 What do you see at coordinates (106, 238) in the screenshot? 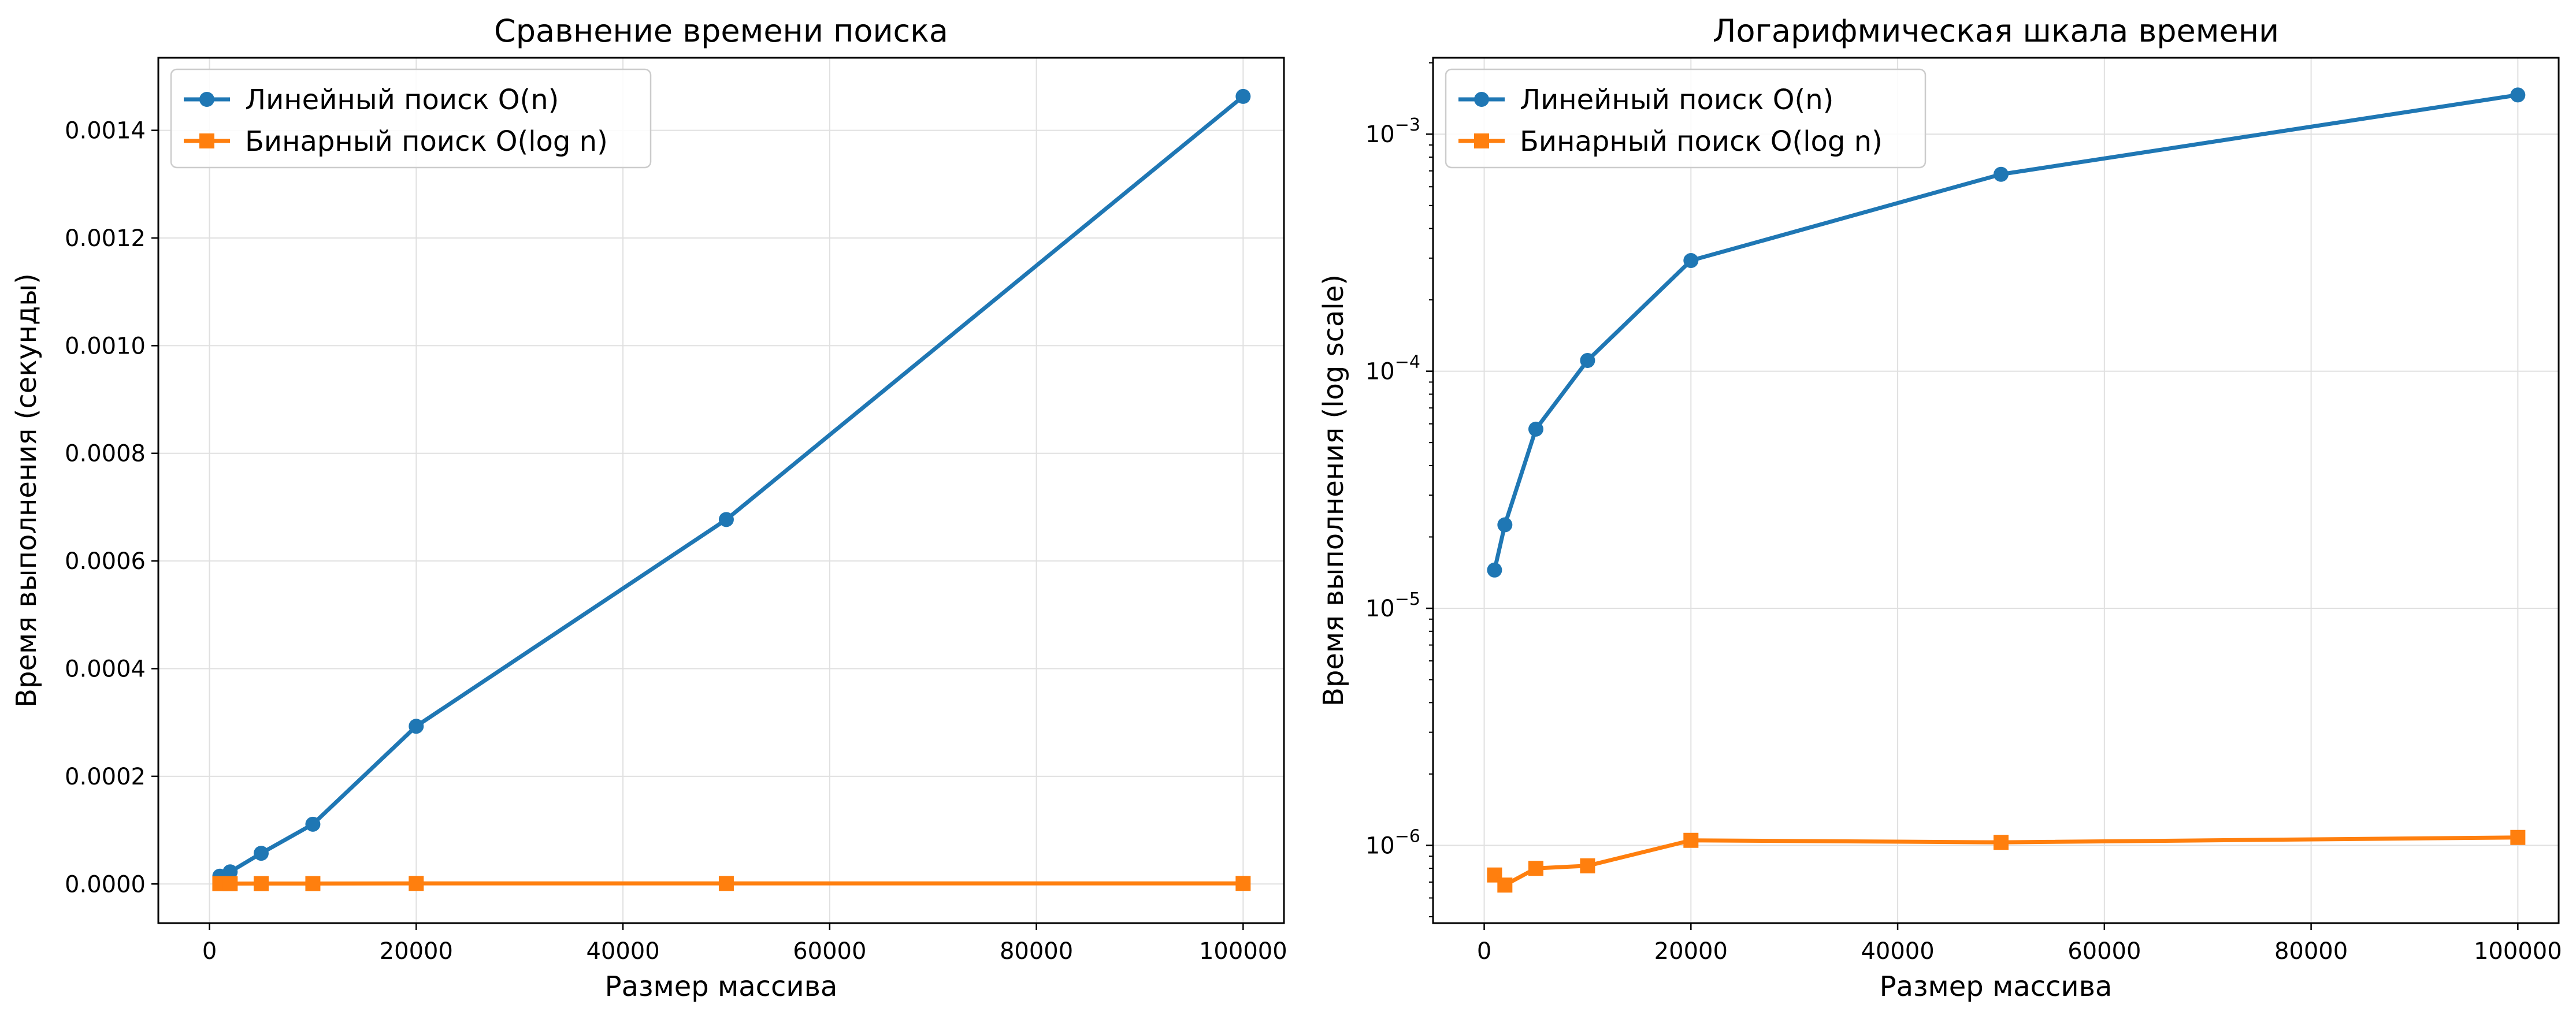
I see `y-tick-label: 0.0012` at bounding box center [106, 238].